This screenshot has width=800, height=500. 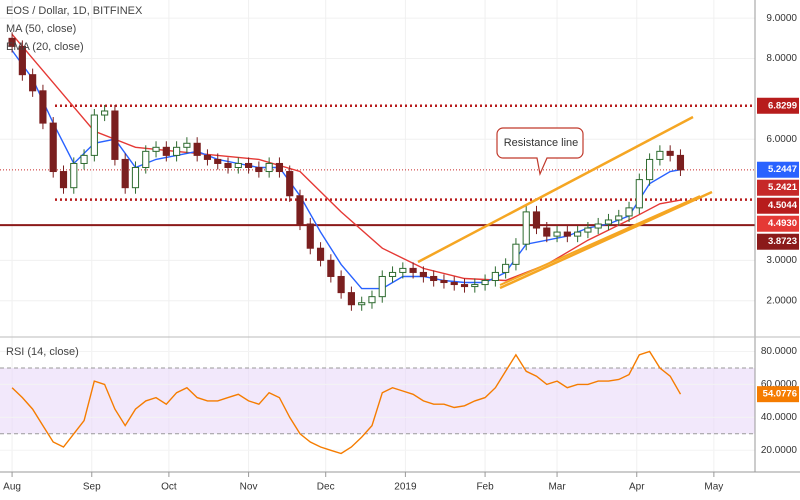 I want to click on y-tick-label: 80.0000, so click(x=779, y=351).